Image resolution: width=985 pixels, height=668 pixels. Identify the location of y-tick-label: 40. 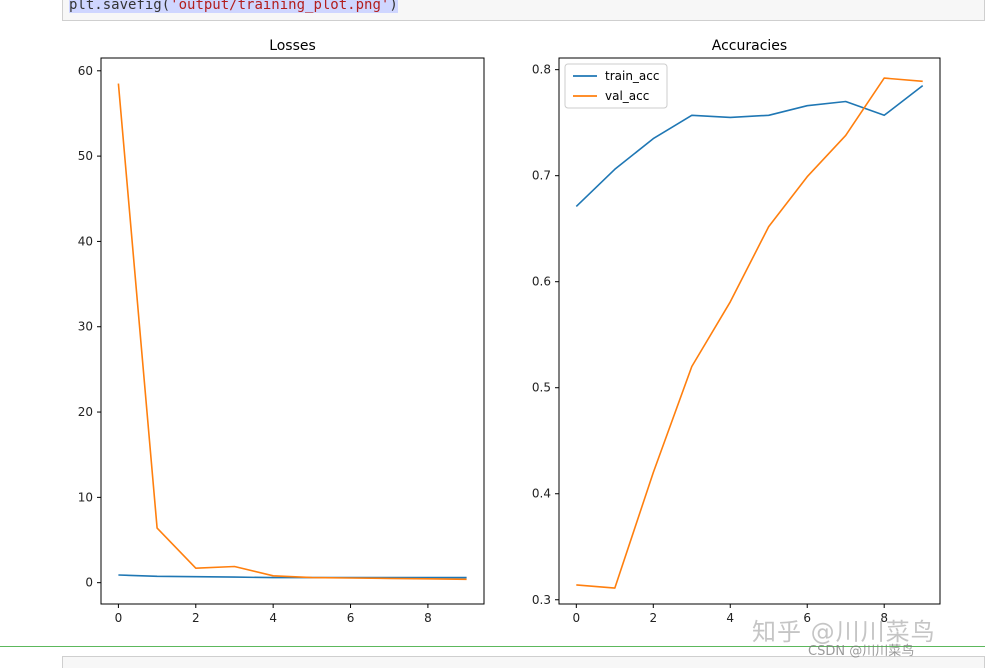
(85, 241).